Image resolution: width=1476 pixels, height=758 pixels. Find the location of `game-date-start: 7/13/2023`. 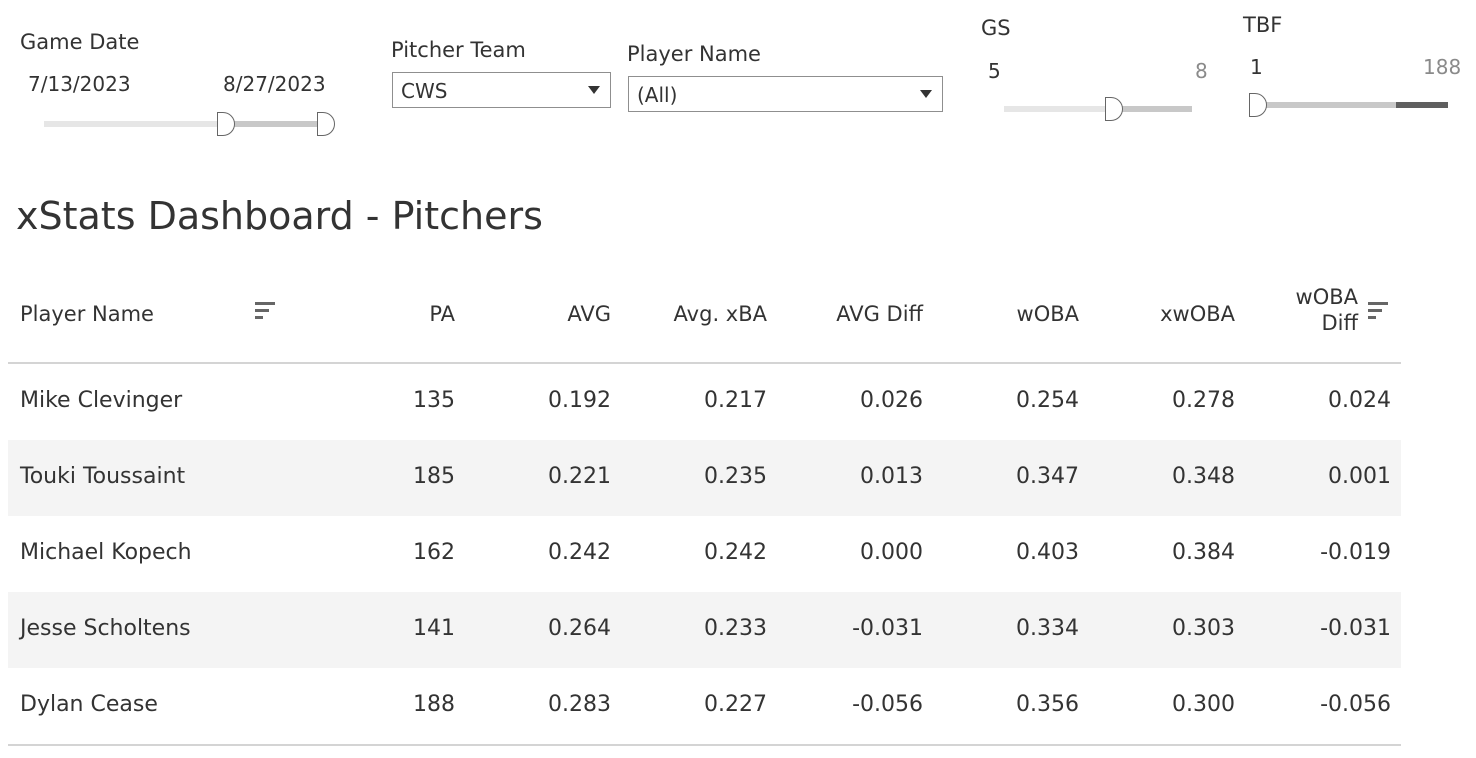

game-date-start: 7/13/2023 is located at coordinates (79, 84).